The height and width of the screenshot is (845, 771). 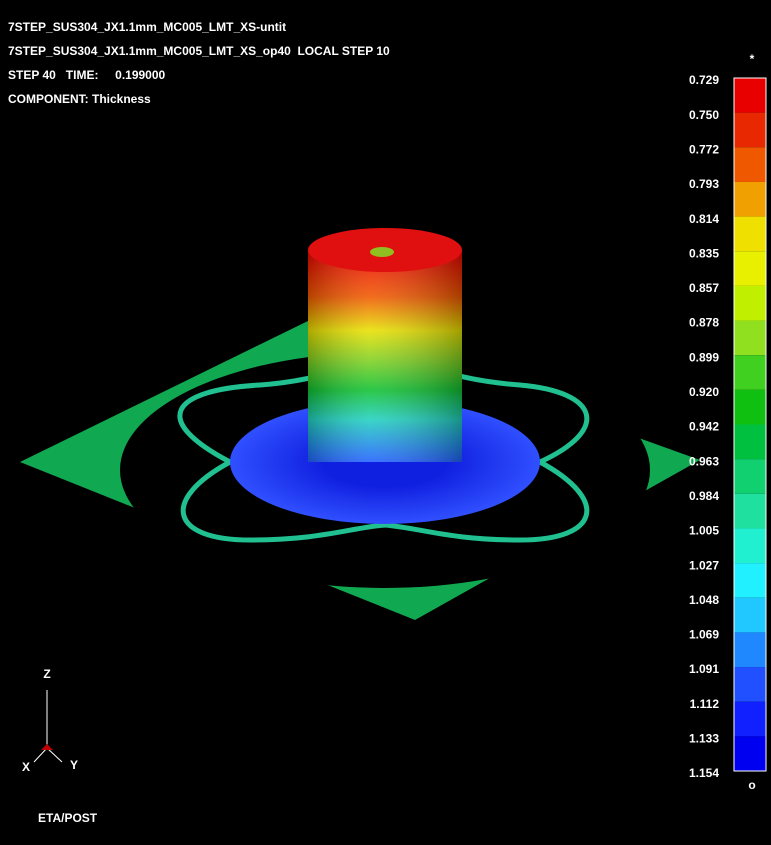 I want to click on legend-label: 0.899, so click(x=704, y=357).